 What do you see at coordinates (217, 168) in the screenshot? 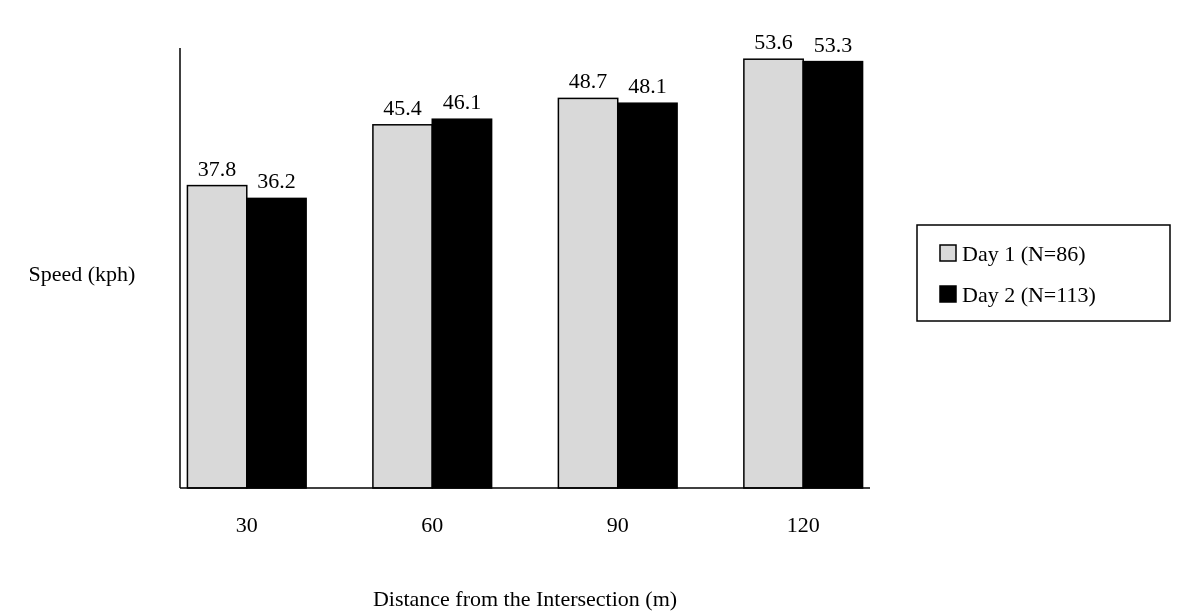
I see `data-label: 37.8` at bounding box center [217, 168].